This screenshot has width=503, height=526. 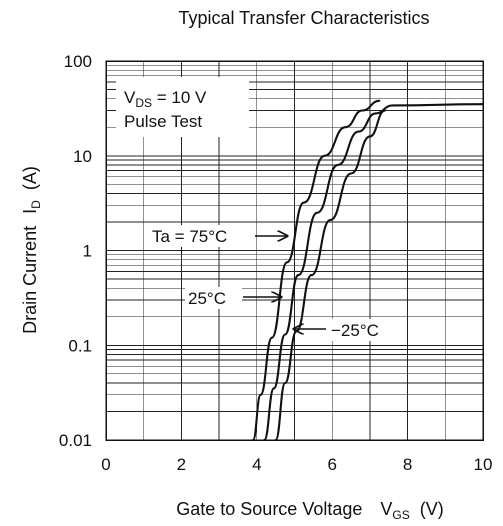 I want to click on x-axis-subscript: GS, so click(x=400, y=515).